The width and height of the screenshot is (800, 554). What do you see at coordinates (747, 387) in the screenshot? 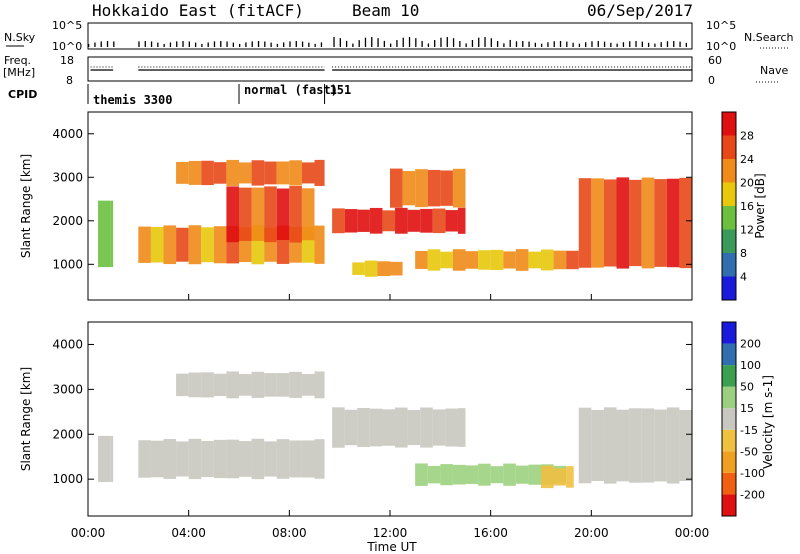
I see `colorbar-tick-label: 50` at bounding box center [747, 387].